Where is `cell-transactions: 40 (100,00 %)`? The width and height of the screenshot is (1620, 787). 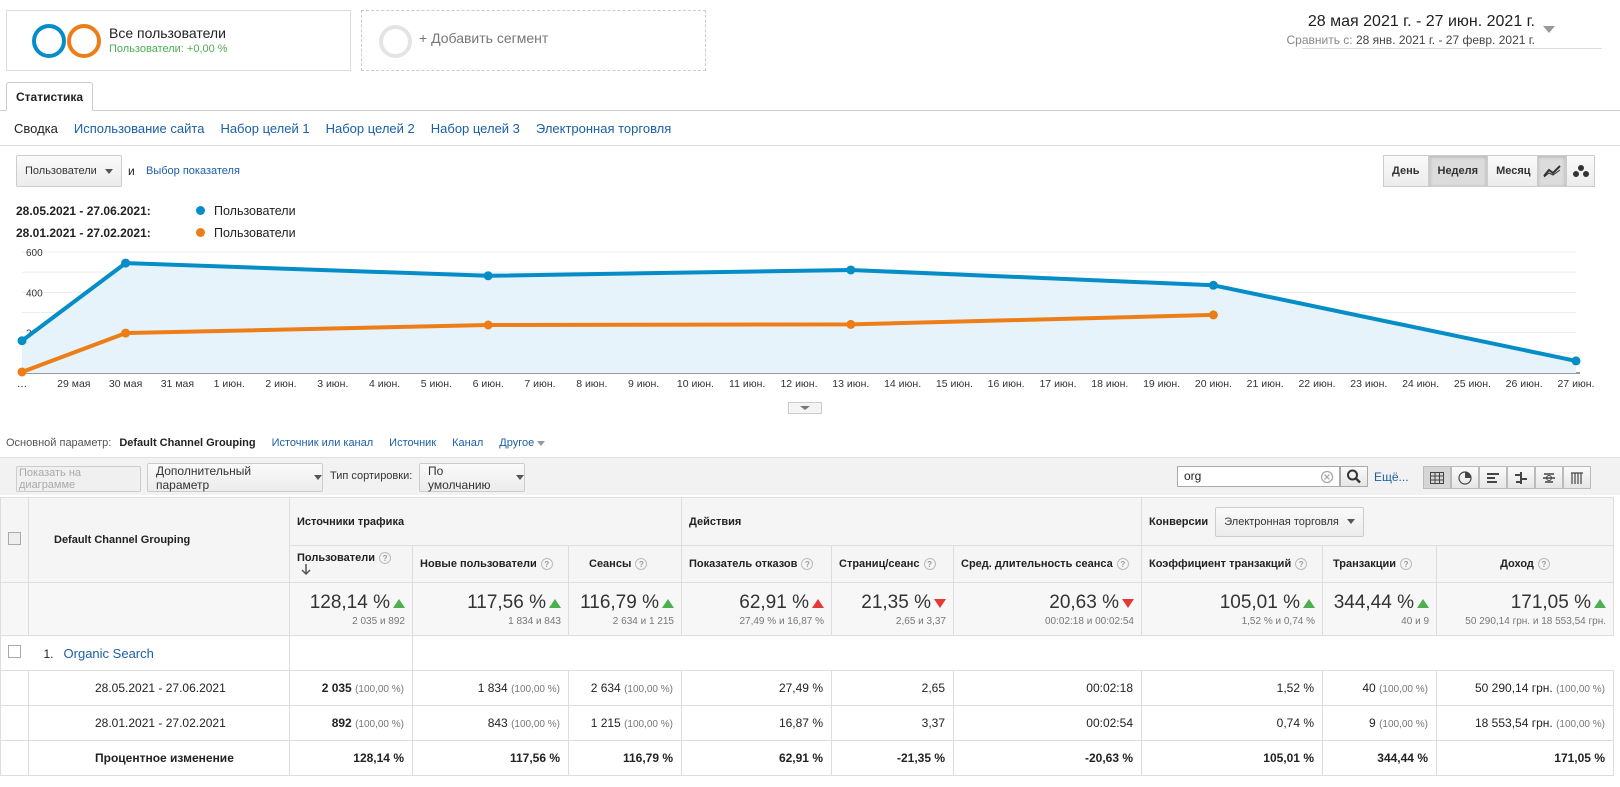
cell-transactions: 40 (100,00 %) is located at coordinates (1379, 688).